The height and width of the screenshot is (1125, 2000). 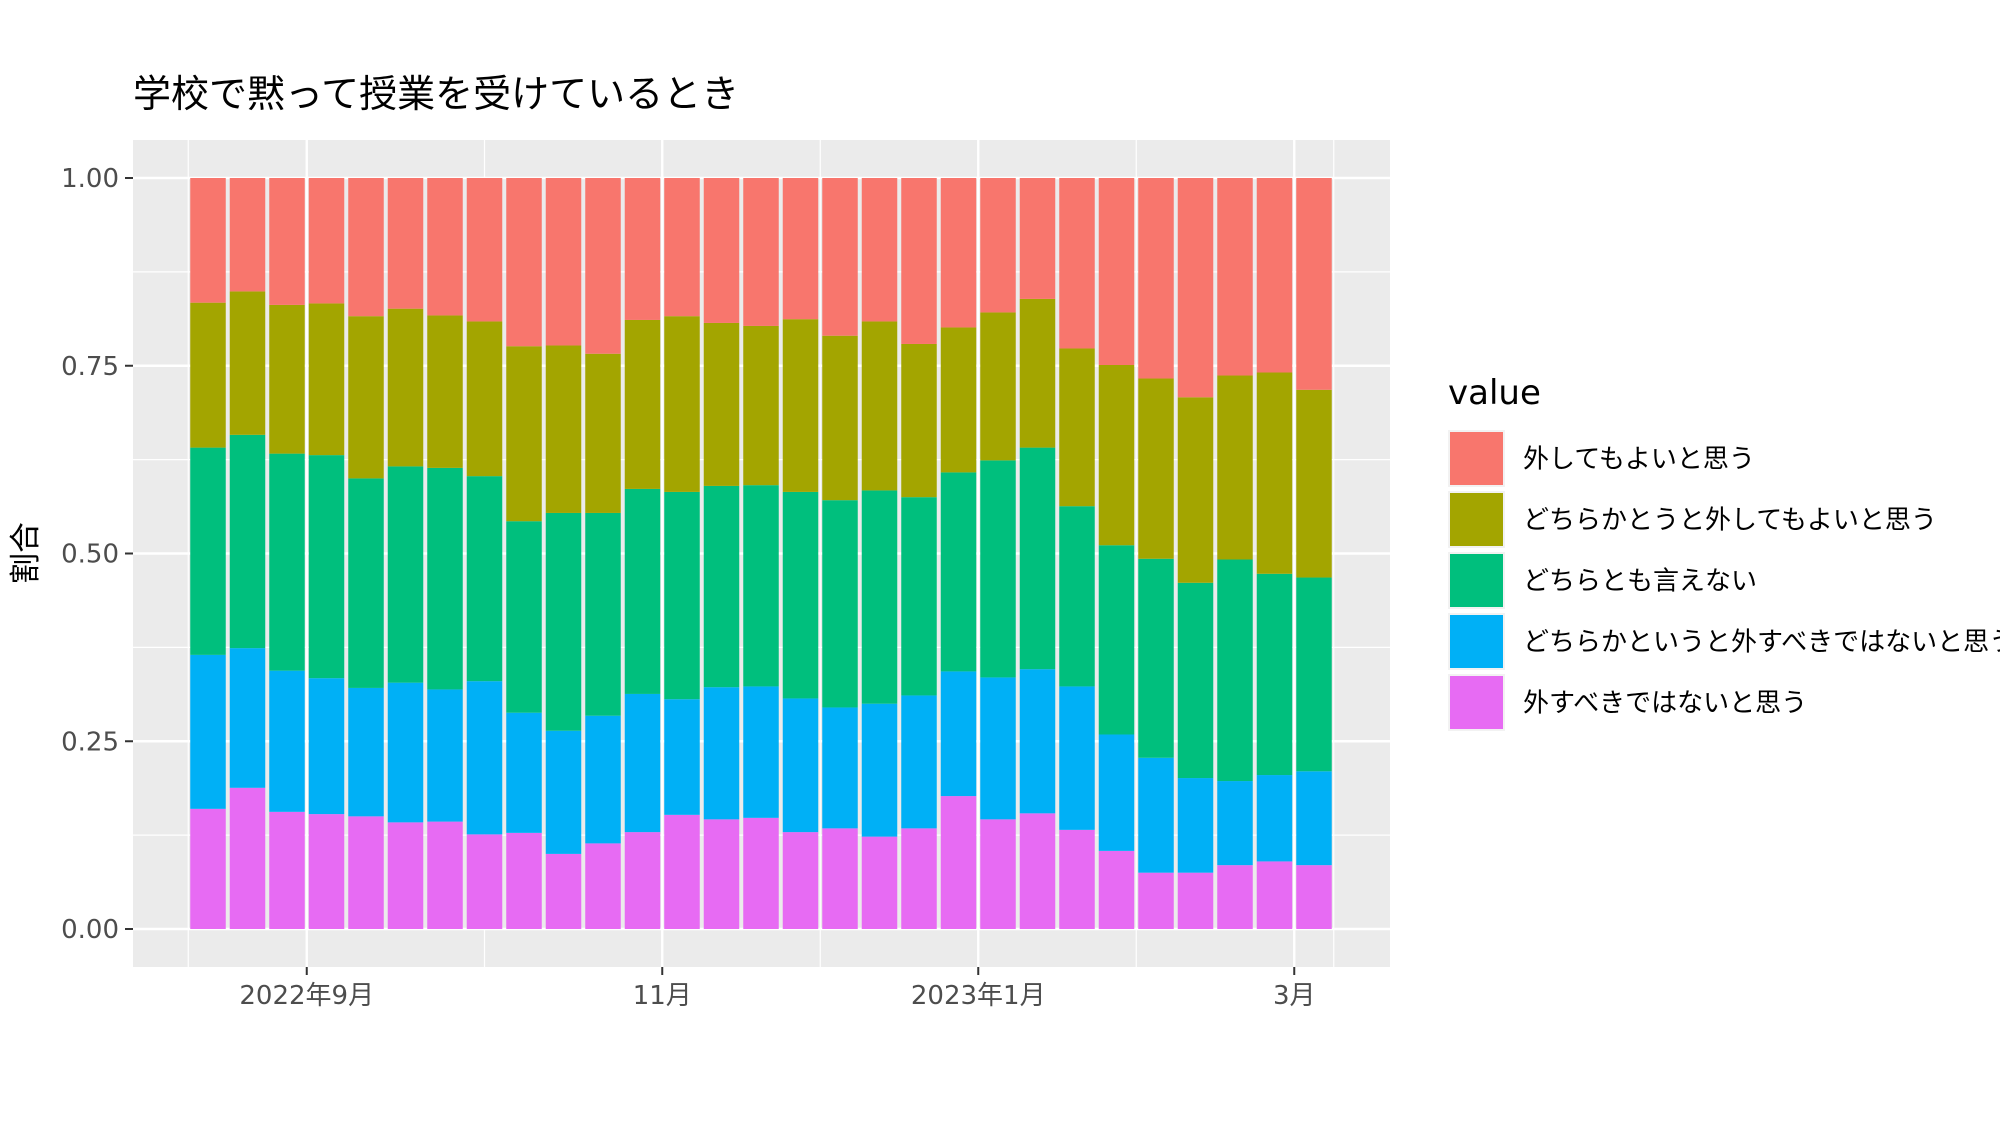 What do you see at coordinates (1494, 393) in the screenshot?
I see `legend-title: value` at bounding box center [1494, 393].